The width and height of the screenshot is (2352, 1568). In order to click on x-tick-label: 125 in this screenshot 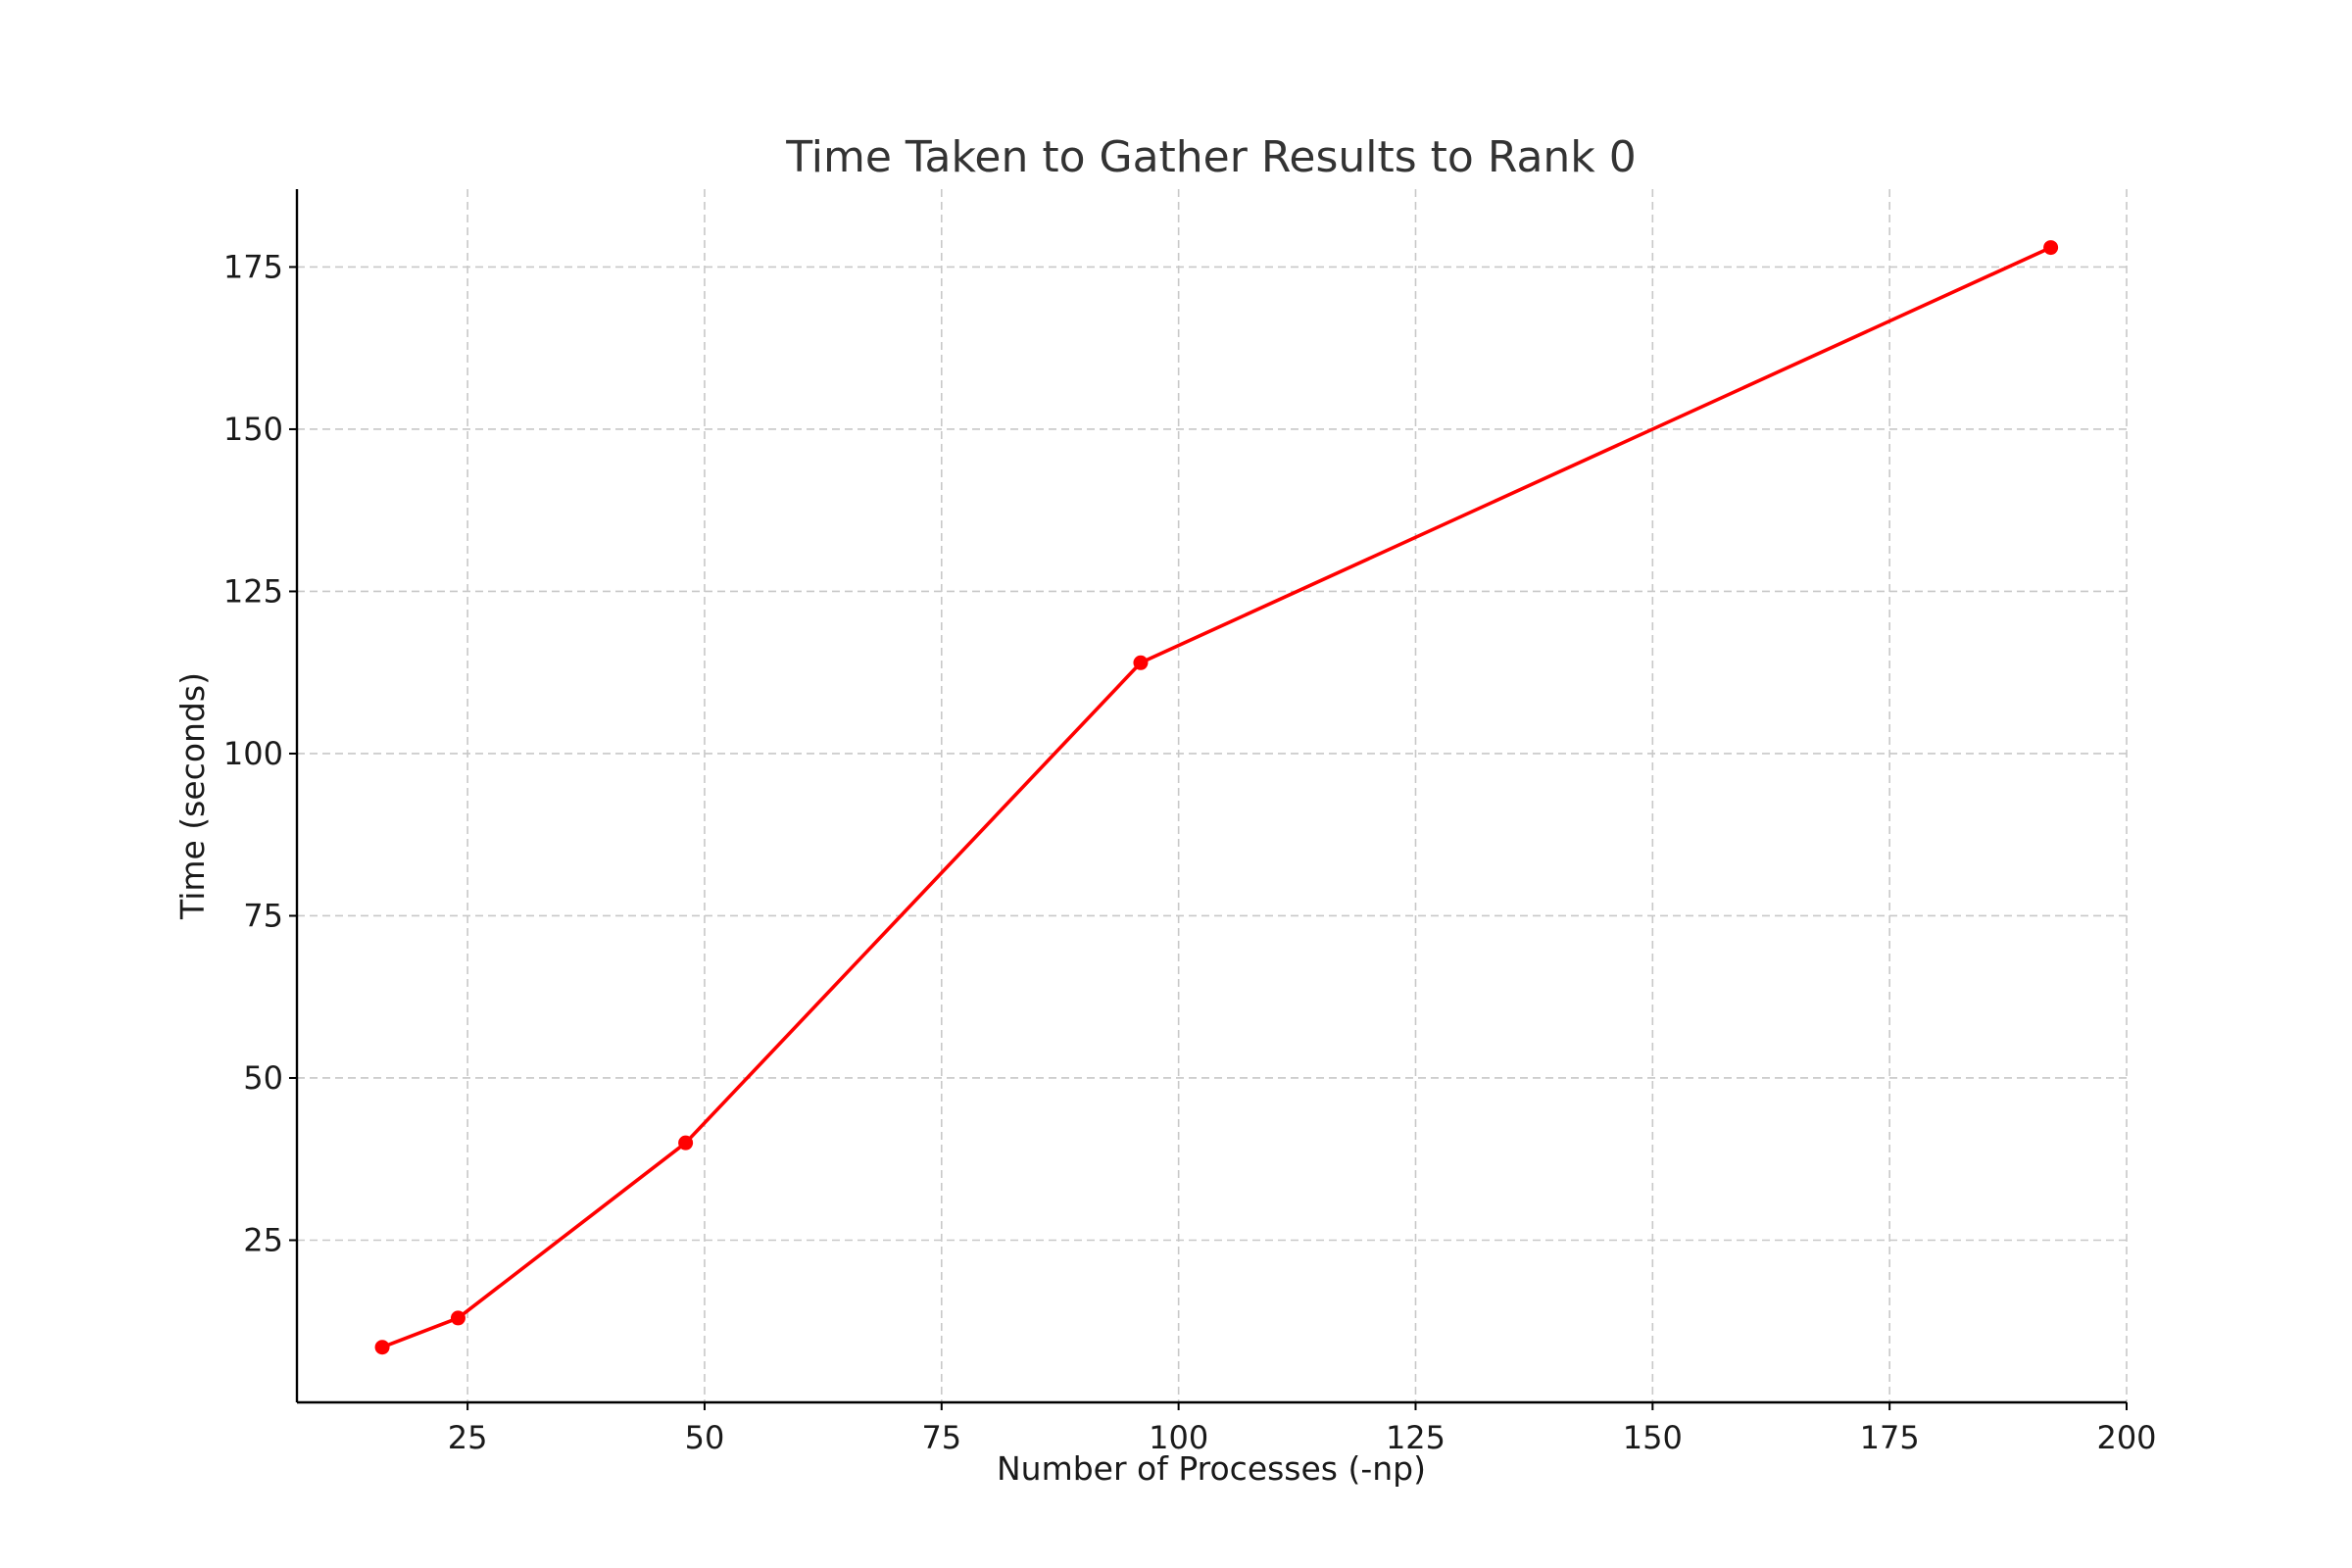, I will do `click(1416, 1437)`.